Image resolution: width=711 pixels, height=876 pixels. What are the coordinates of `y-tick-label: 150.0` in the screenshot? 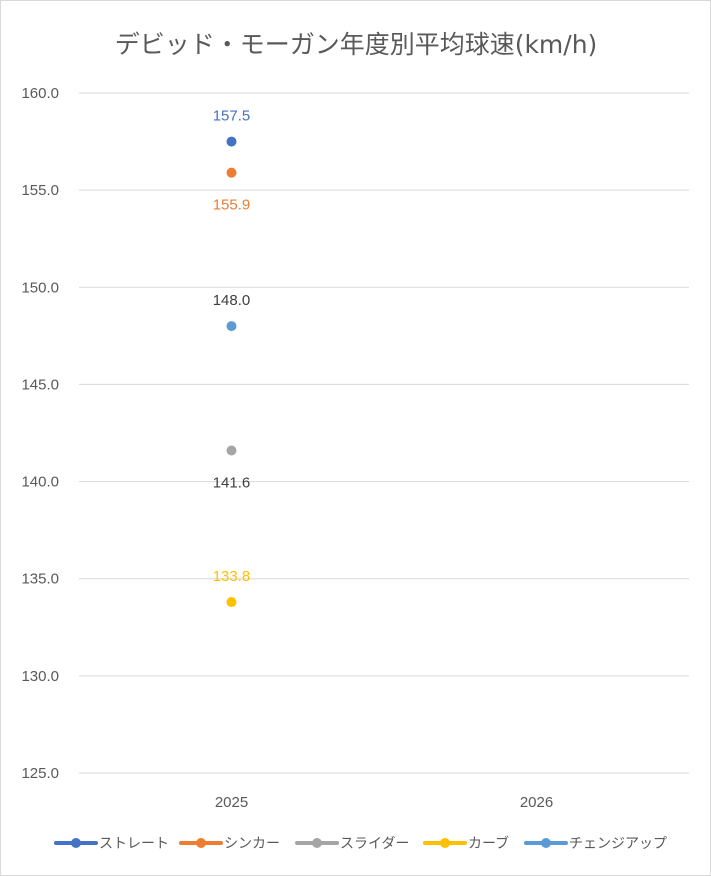 It's located at (40, 287).